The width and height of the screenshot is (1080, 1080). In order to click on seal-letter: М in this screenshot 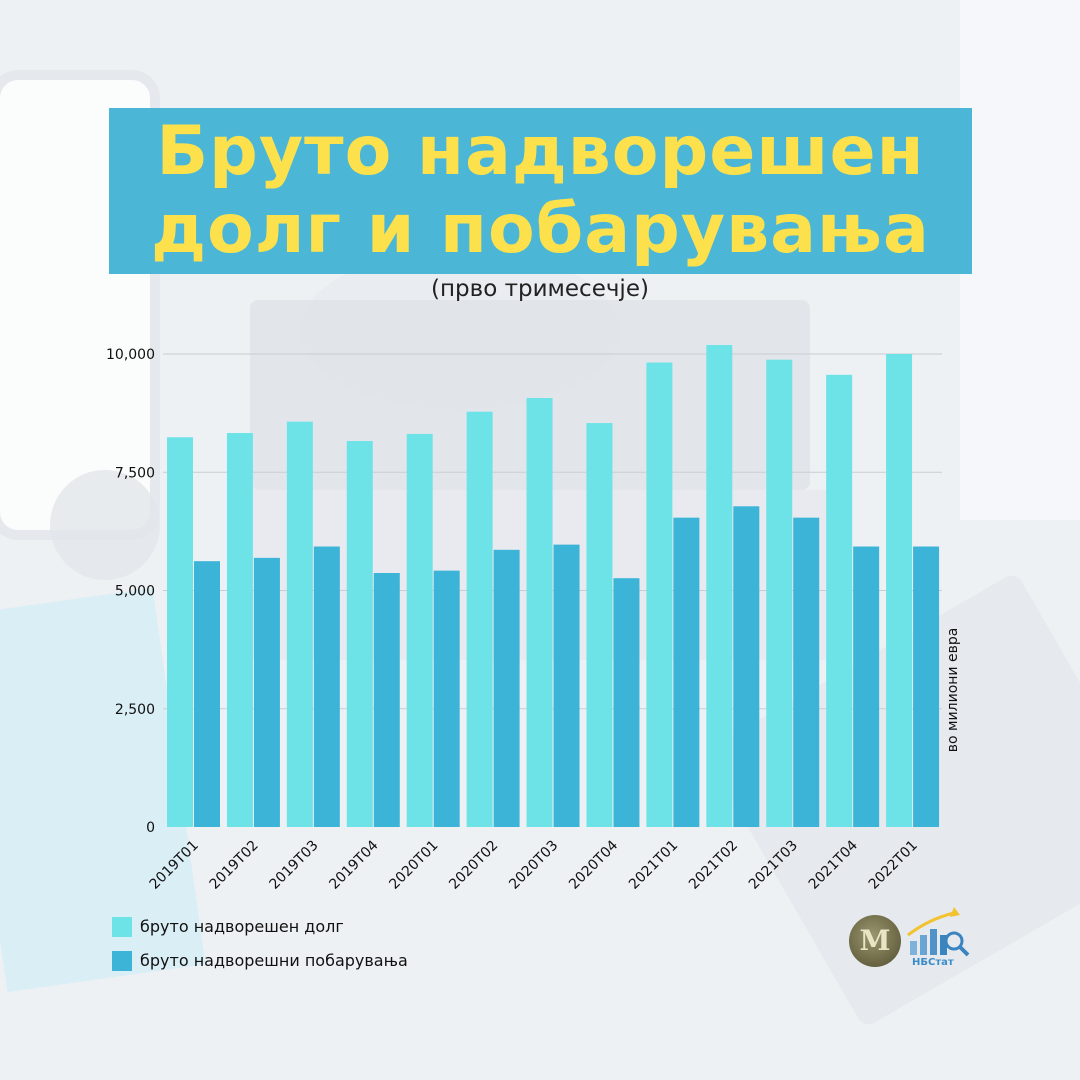, I will do `click(875, 940)`.